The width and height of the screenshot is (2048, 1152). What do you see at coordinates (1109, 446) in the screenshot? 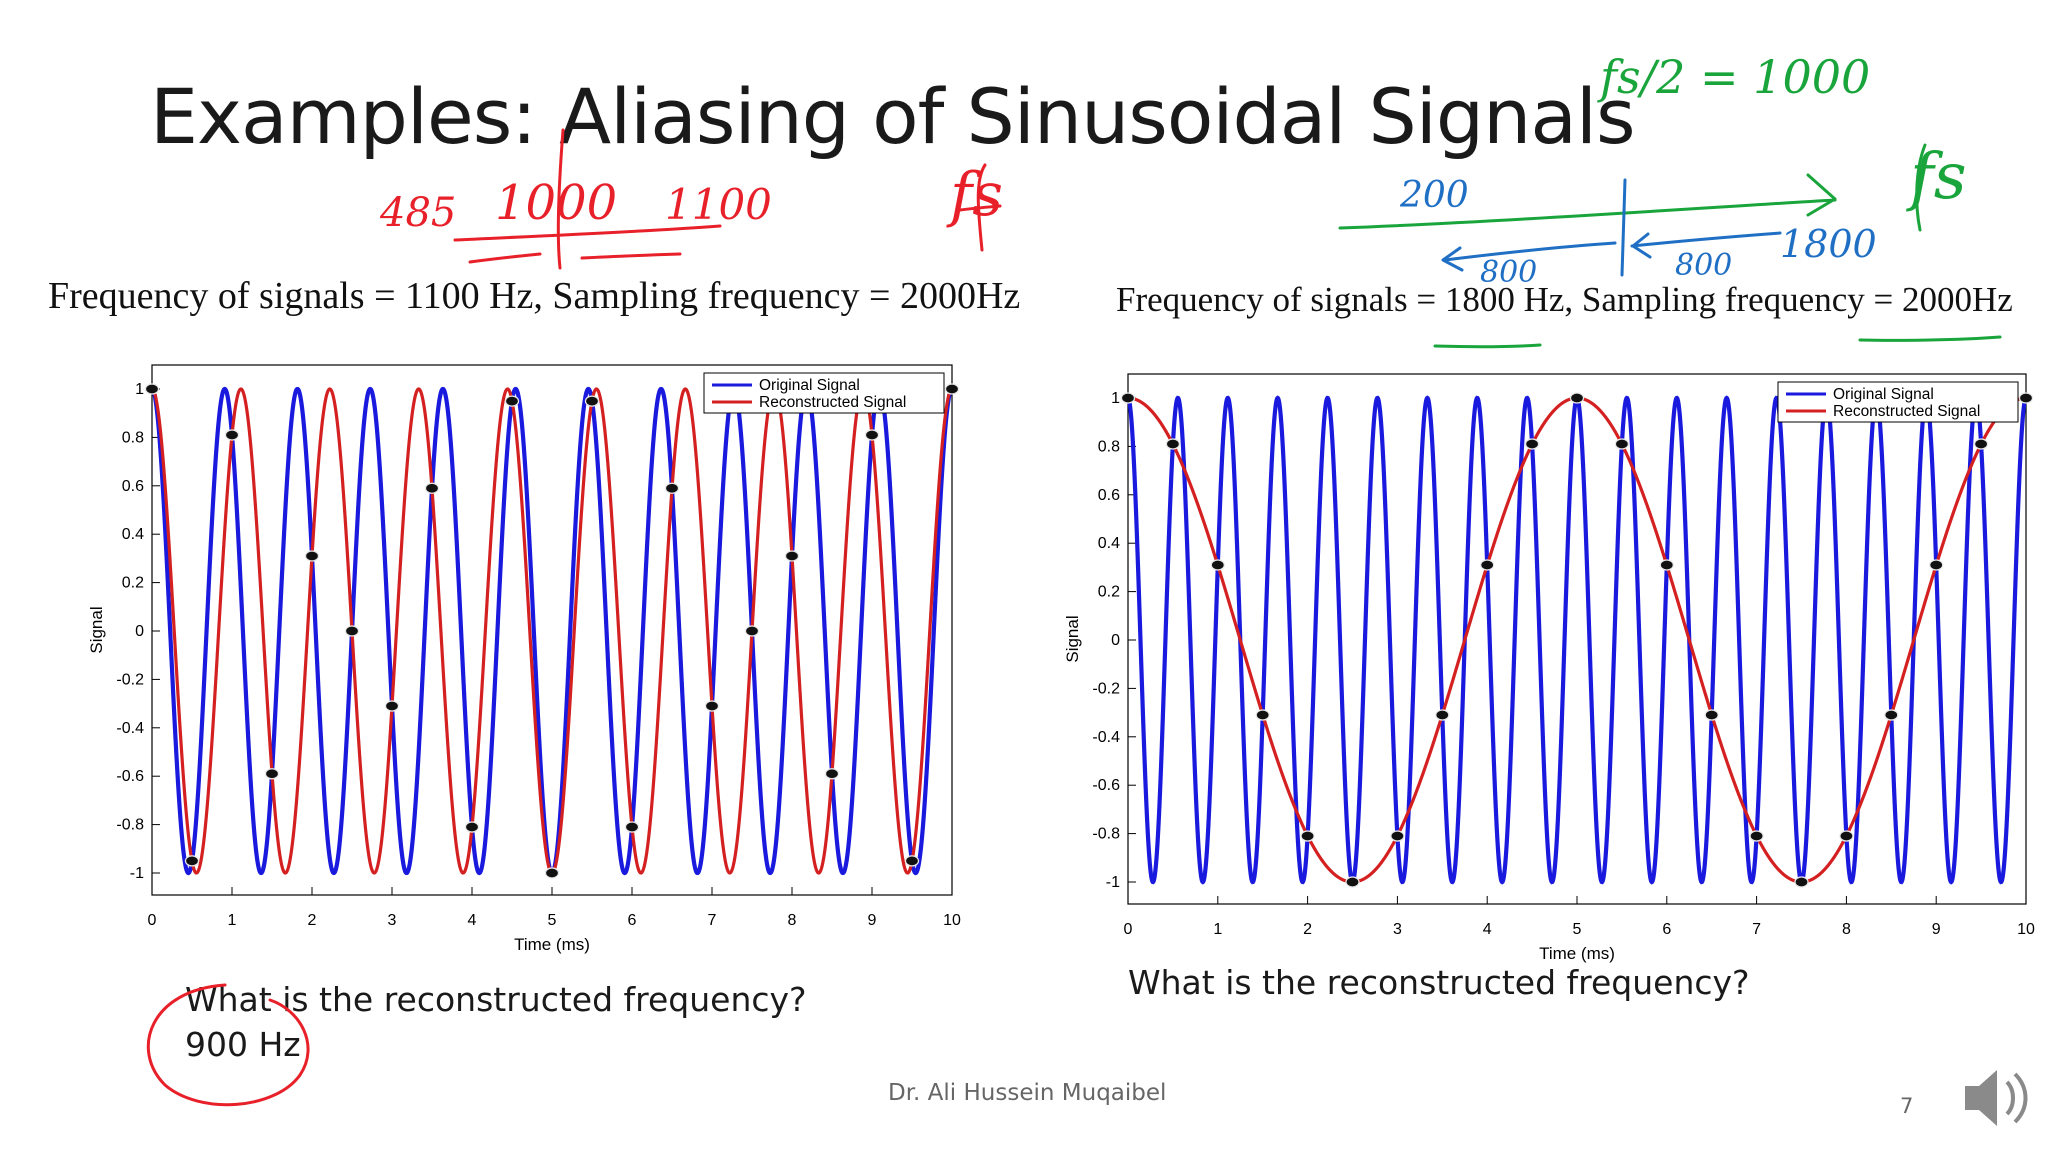
I see `right-chart-ytick-label: 0.8` at bounding box center [1109, 446].